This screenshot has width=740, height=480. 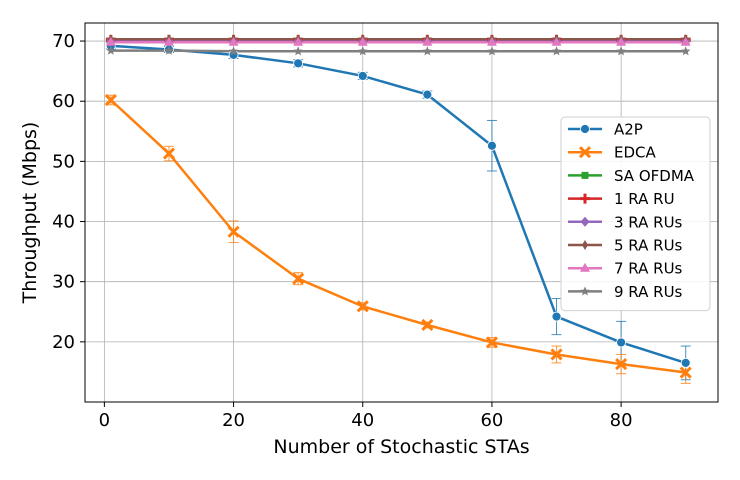 I want to click on legend-label-a2p: A2P, so click(x=628, y=130).